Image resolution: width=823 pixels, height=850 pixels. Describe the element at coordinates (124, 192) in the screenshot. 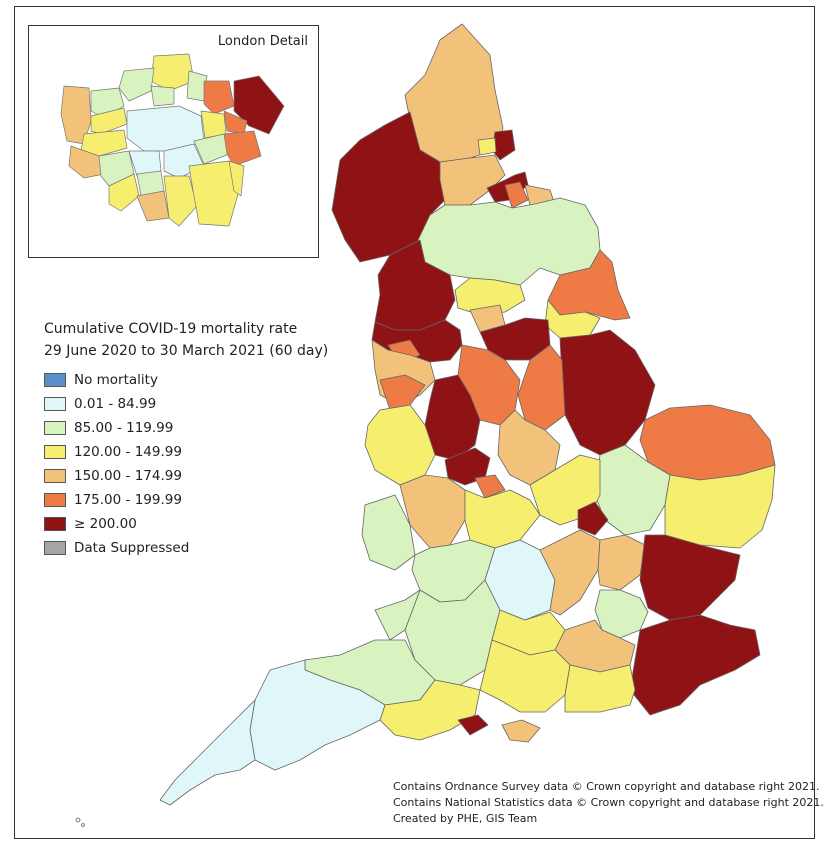

I see `borough-kingston` at that location.